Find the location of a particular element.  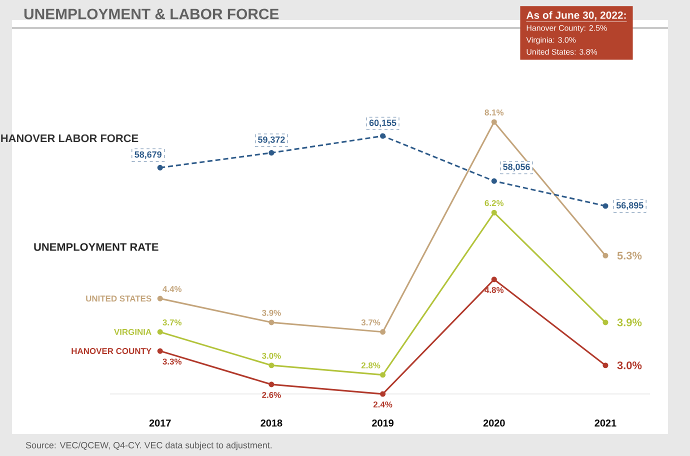

series-label: HANOVER COUNTY is located at coordinates (112, 351).